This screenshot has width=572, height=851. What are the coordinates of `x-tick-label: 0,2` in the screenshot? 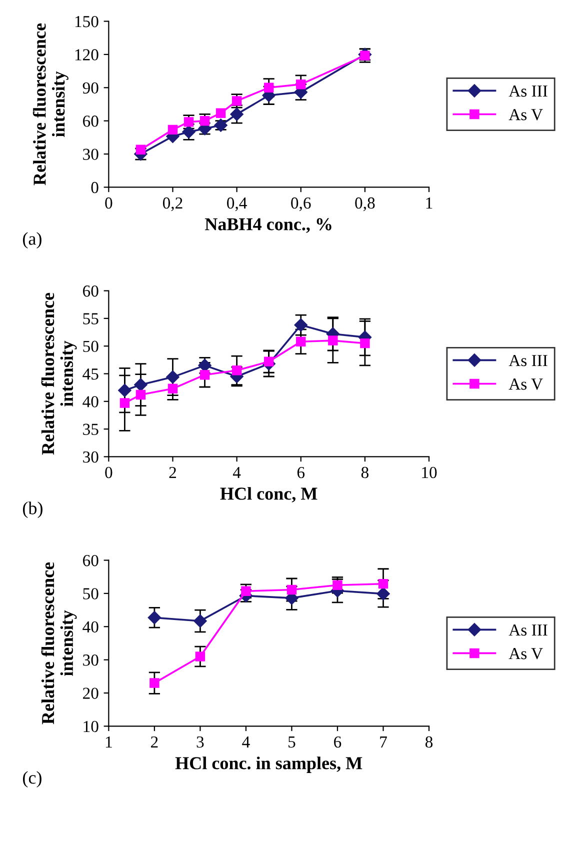 It's located at (172, 204).